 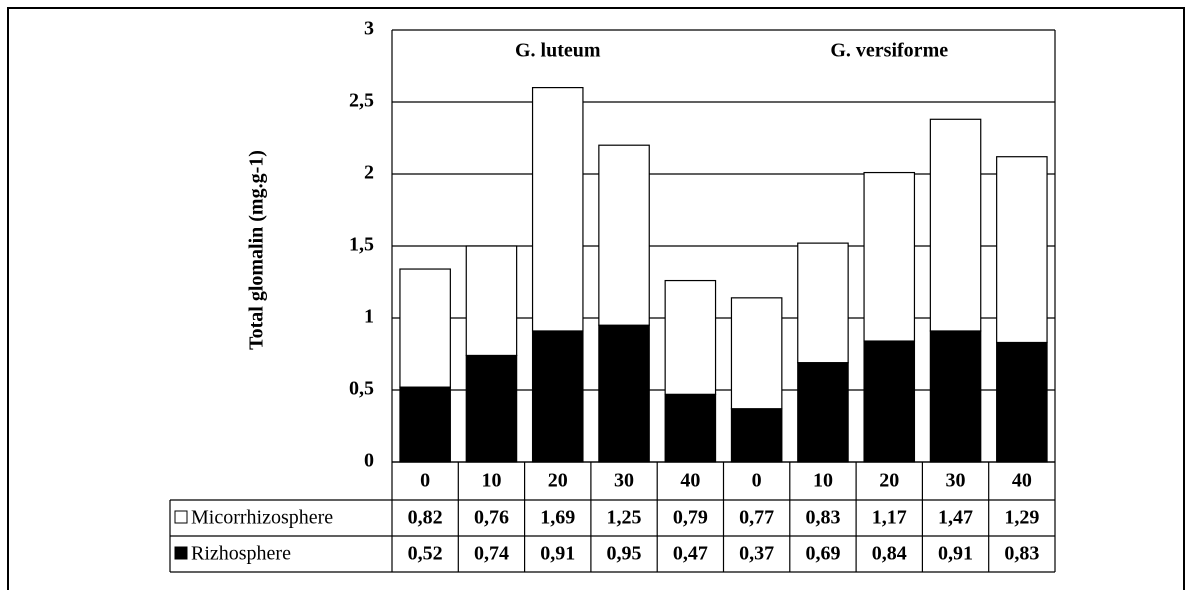 I want to click on data-label: 0,52, so click(x=425, y=554).